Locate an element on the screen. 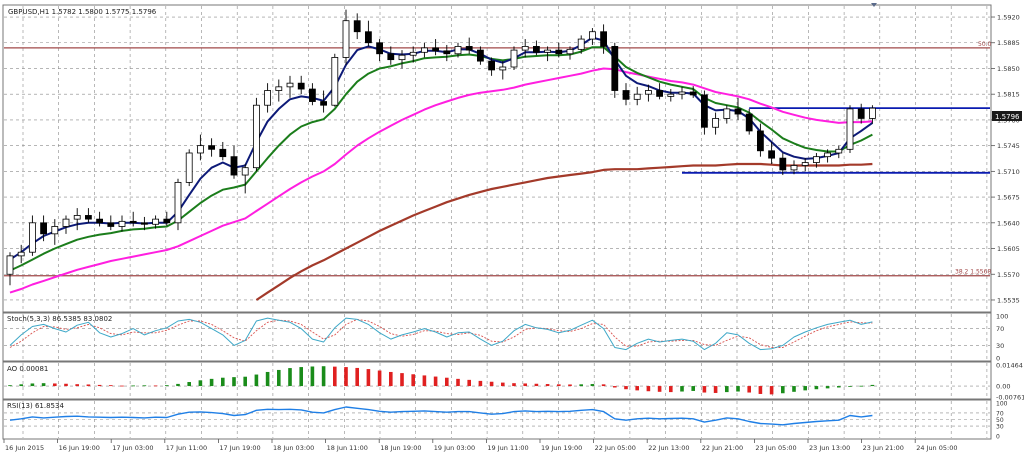 The image size is (1024, 457). price-tick-label: 1.5570 is located at coordinates (1008, 275).